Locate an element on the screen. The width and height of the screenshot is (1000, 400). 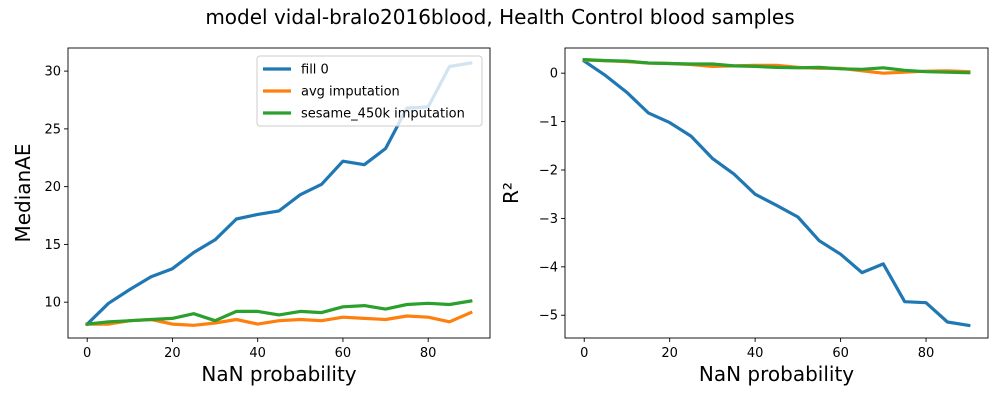
y-axis-title: MedianAE is located at coordinates (23, 192).